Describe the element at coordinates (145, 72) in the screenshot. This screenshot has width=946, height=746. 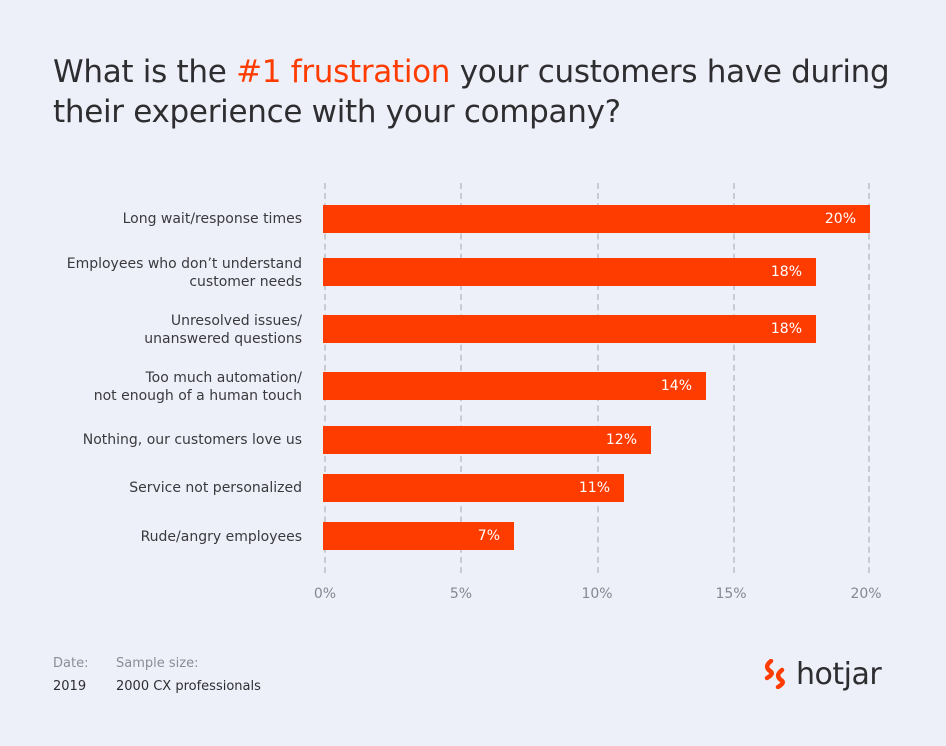
I see `title-prefix: What is the` at that location.